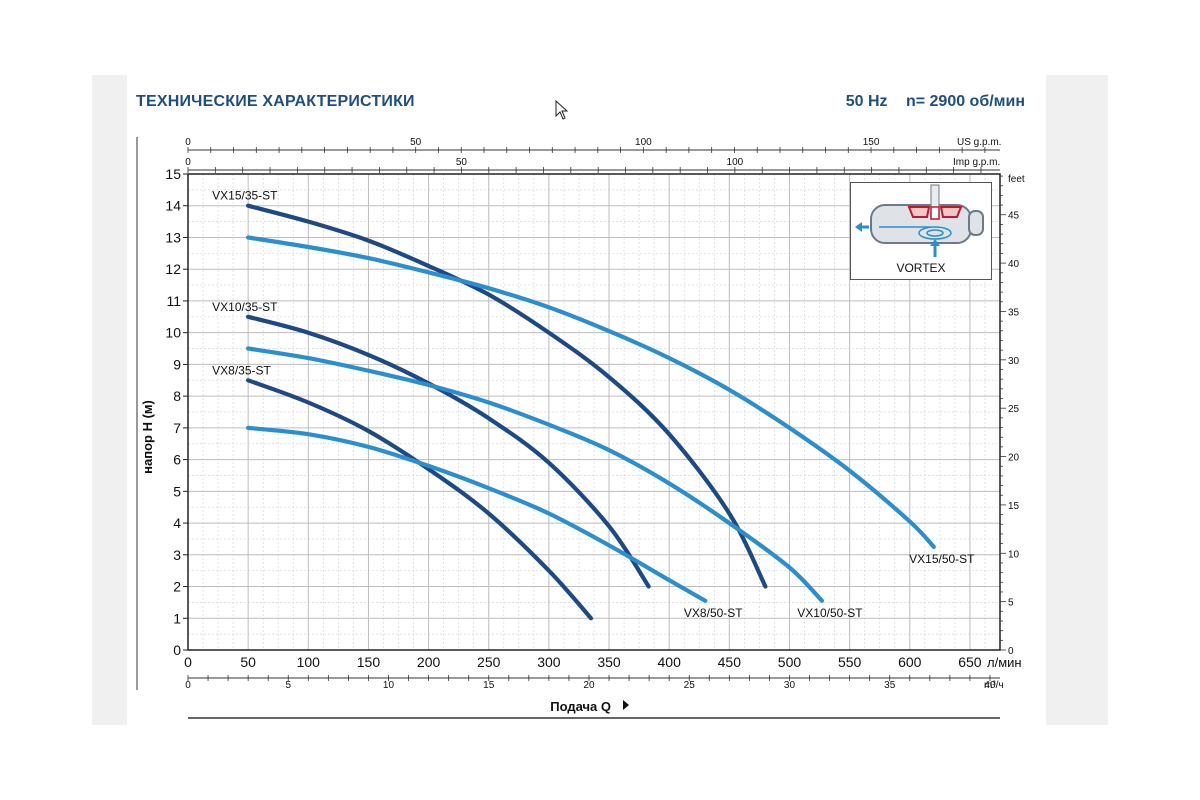 This screenshot has height=800, width=1200. What do you see at coordinates (1014, 506) in the screenshot?
I see `feet-tick-label: 15` at bounding box center [1014, 506].